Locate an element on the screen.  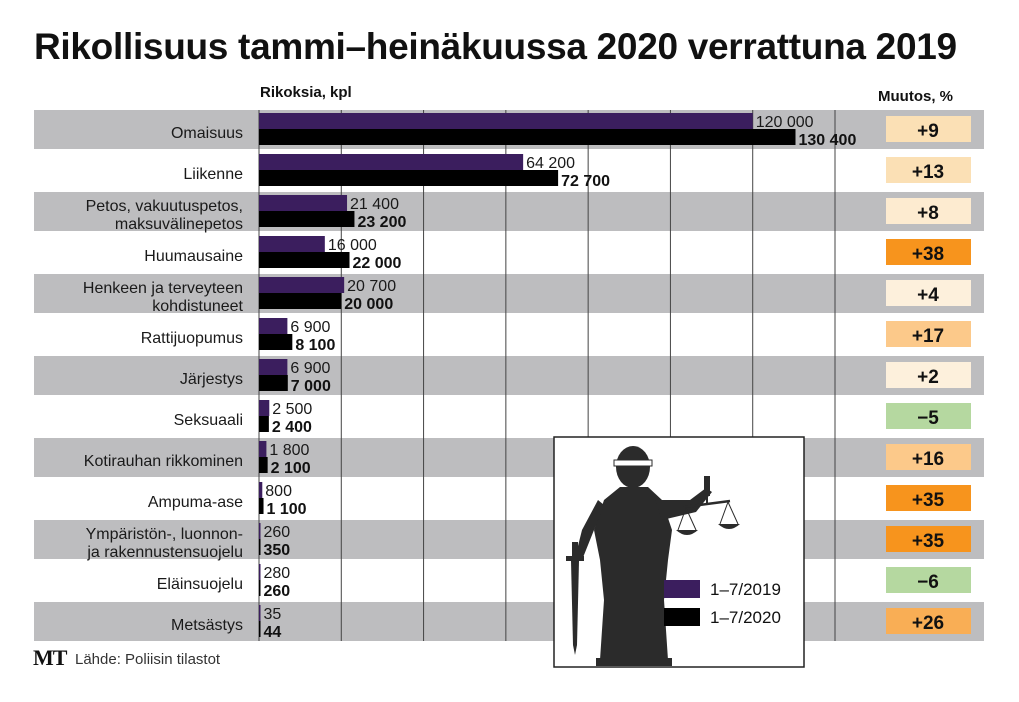
category-label: Omaisuus is located at coordinates (207, 133).